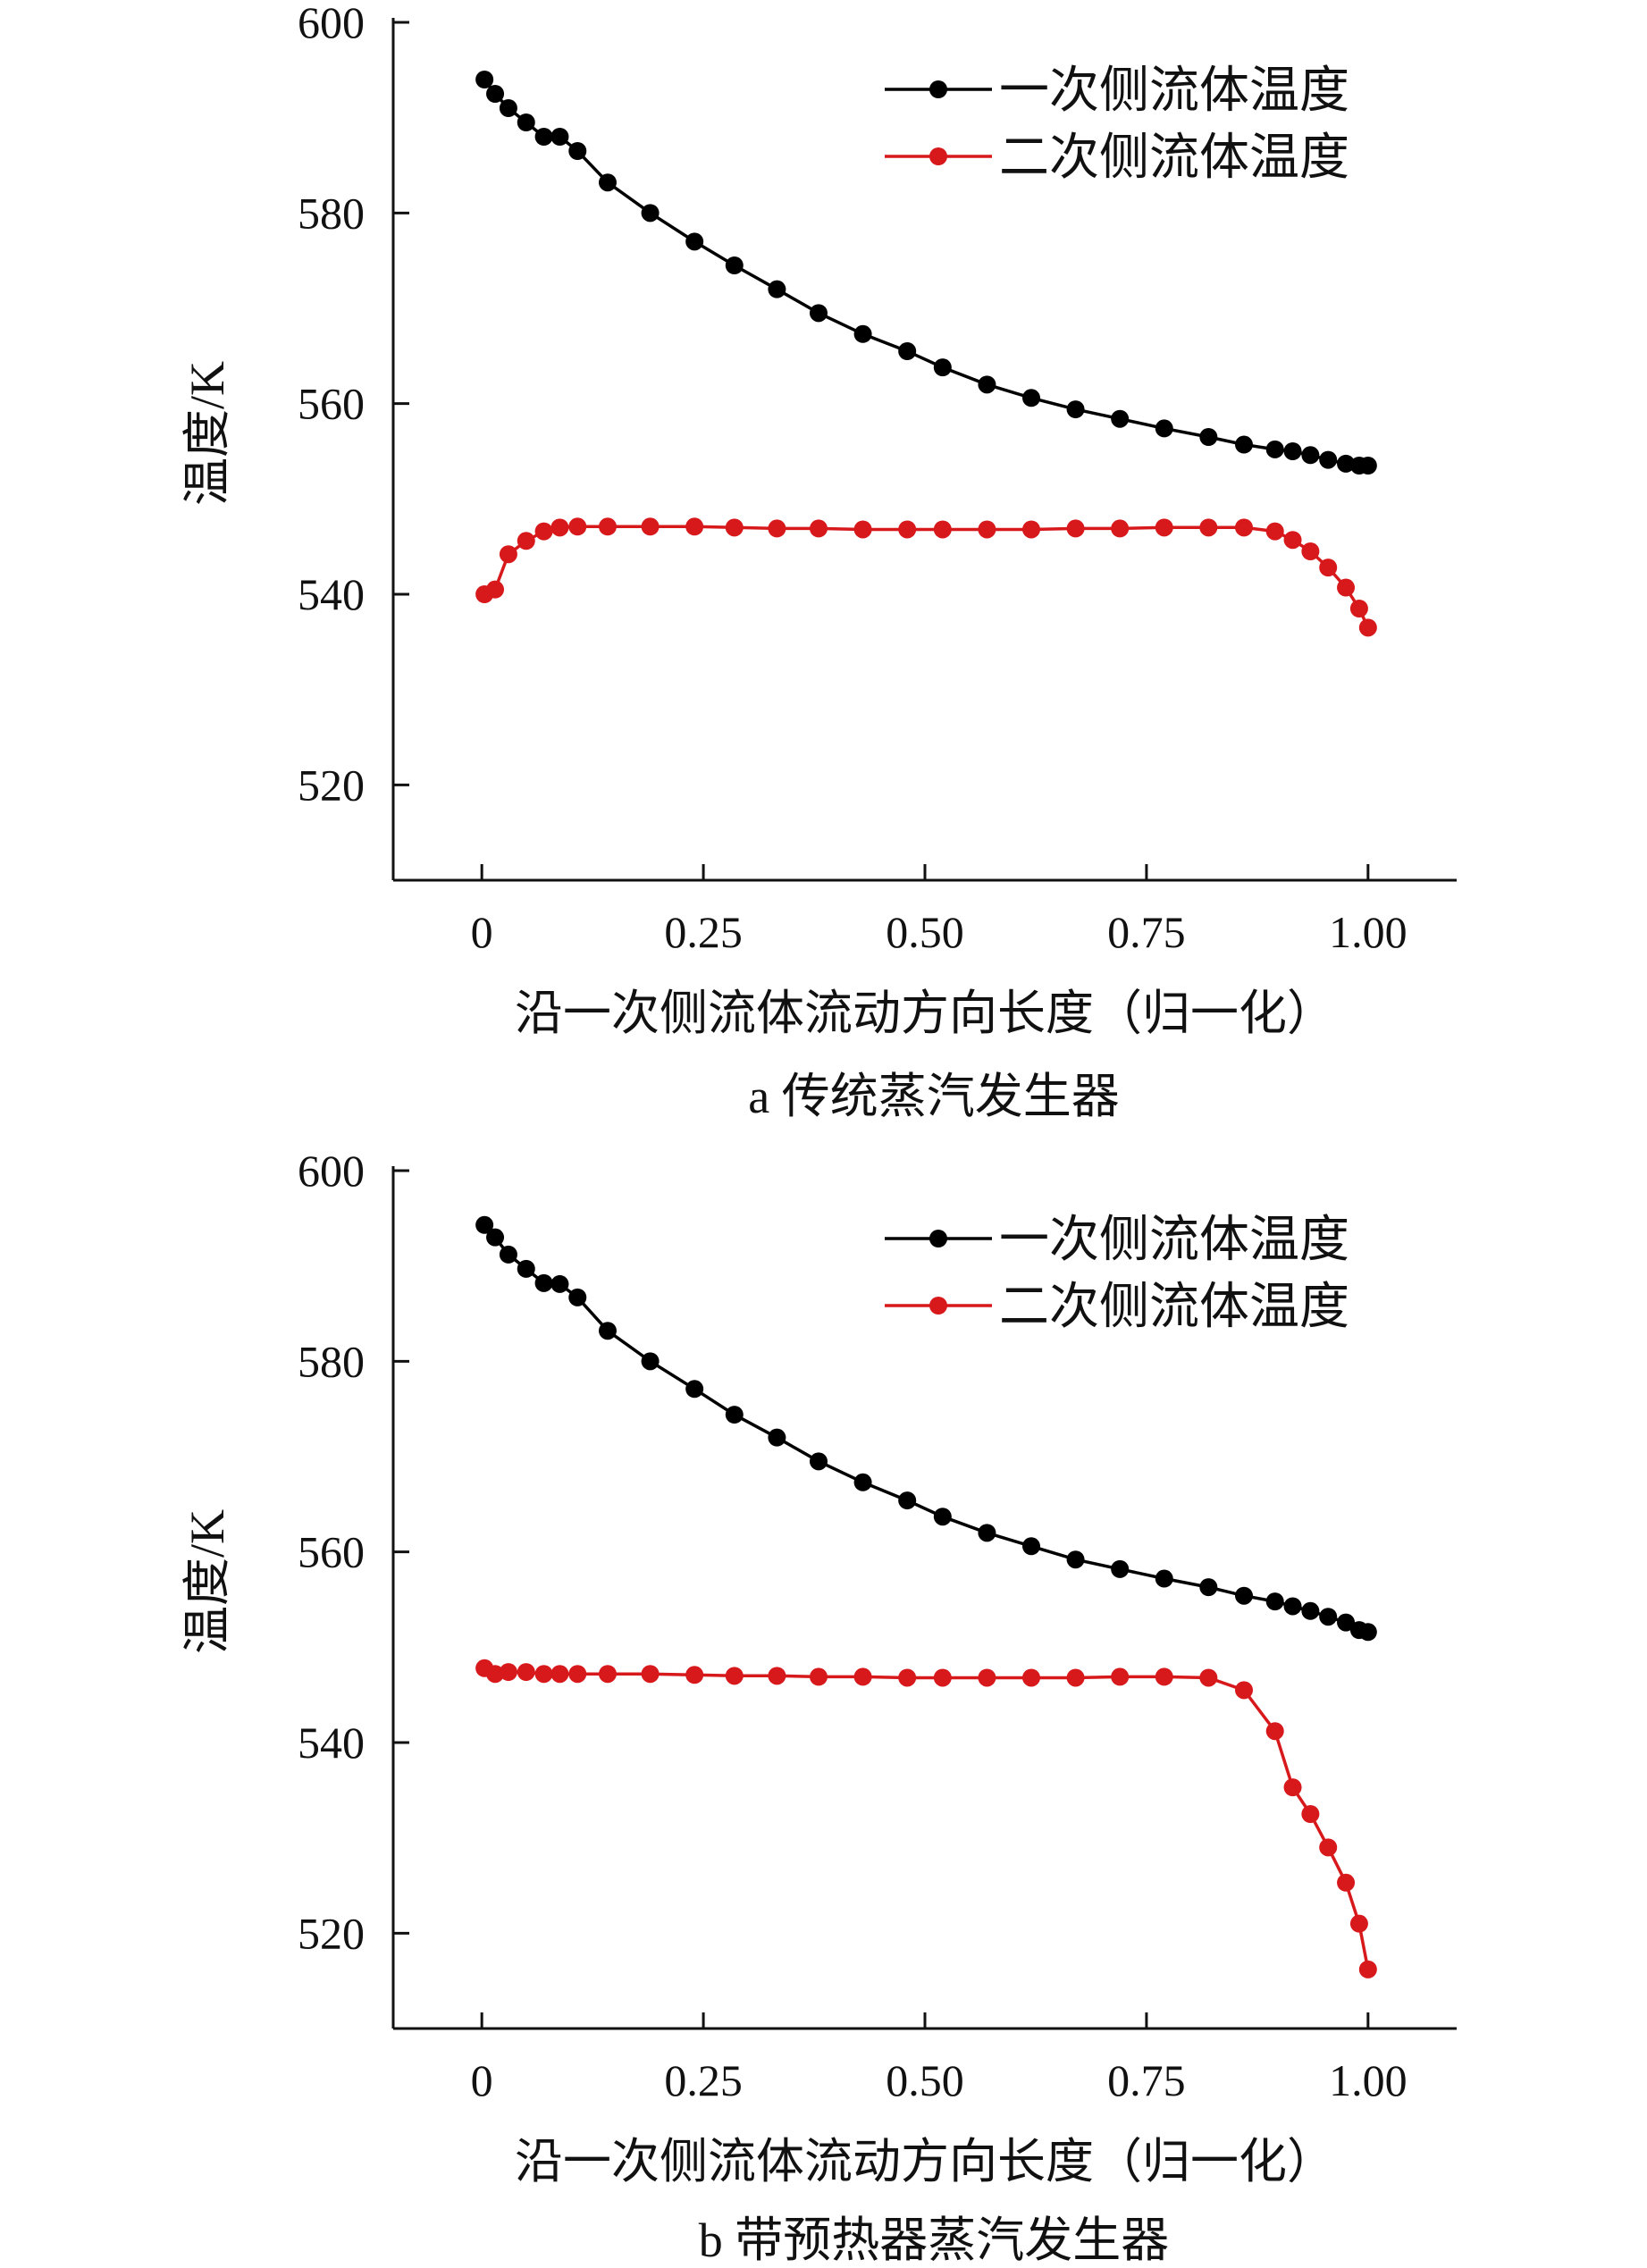 The image size is (1647, 2268). I want to click on panel-caption: b 带预热器蒸汽发生器, so click(934, 2240).